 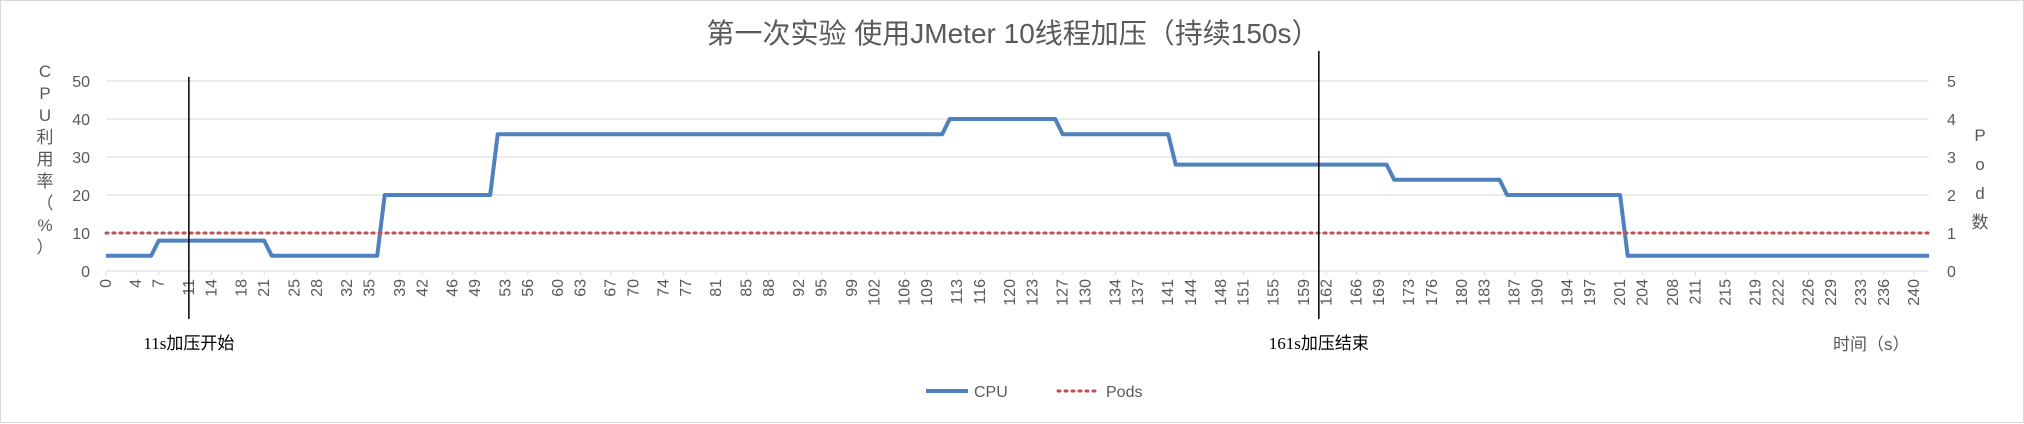 What do you see at coordinates (927, 292) in the screenshot?
I see `x-tick-label: 109` at bounding box center [927, 292].